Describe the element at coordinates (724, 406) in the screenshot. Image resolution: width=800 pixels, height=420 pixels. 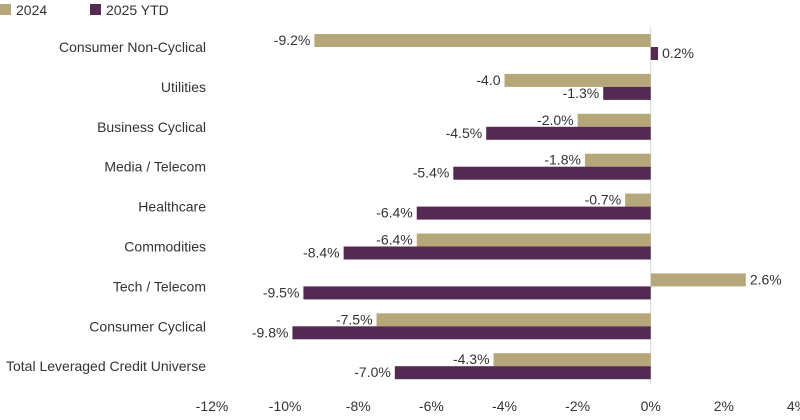
I see `x-tick-label: 2%` at that location.